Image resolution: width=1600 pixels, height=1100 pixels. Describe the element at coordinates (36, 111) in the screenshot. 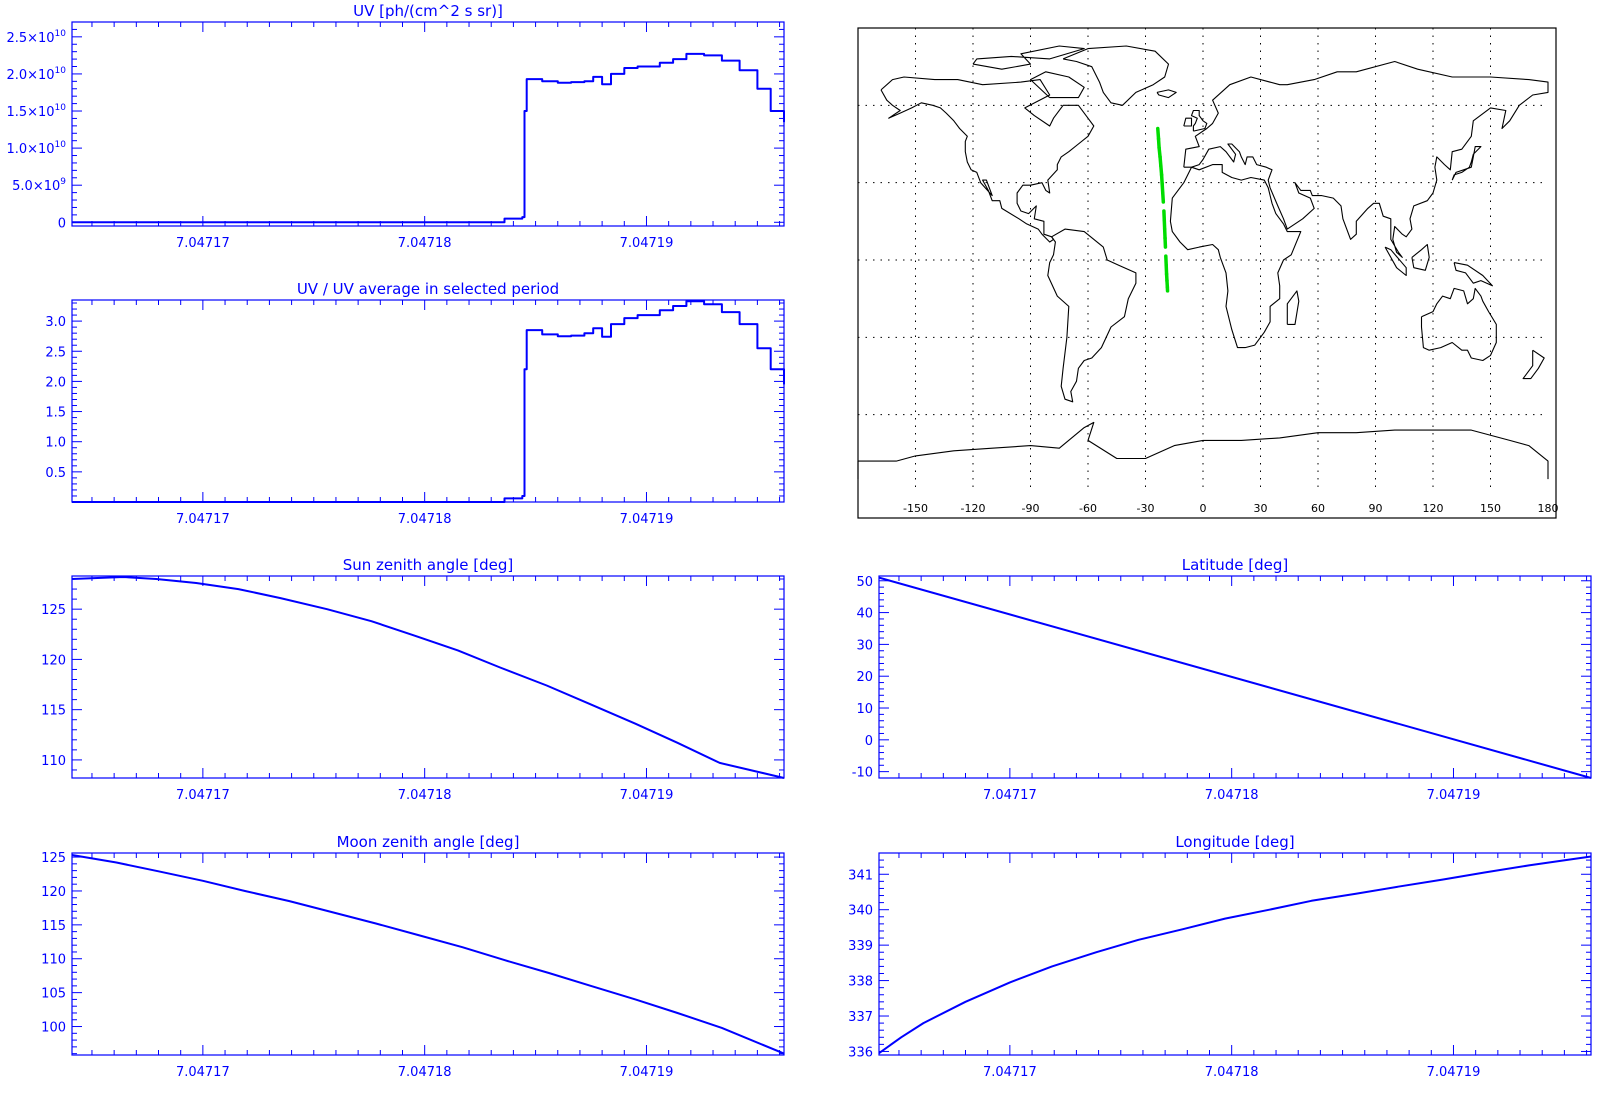

I see `y-tick-label: 1.5×10¹⁰` at that location.